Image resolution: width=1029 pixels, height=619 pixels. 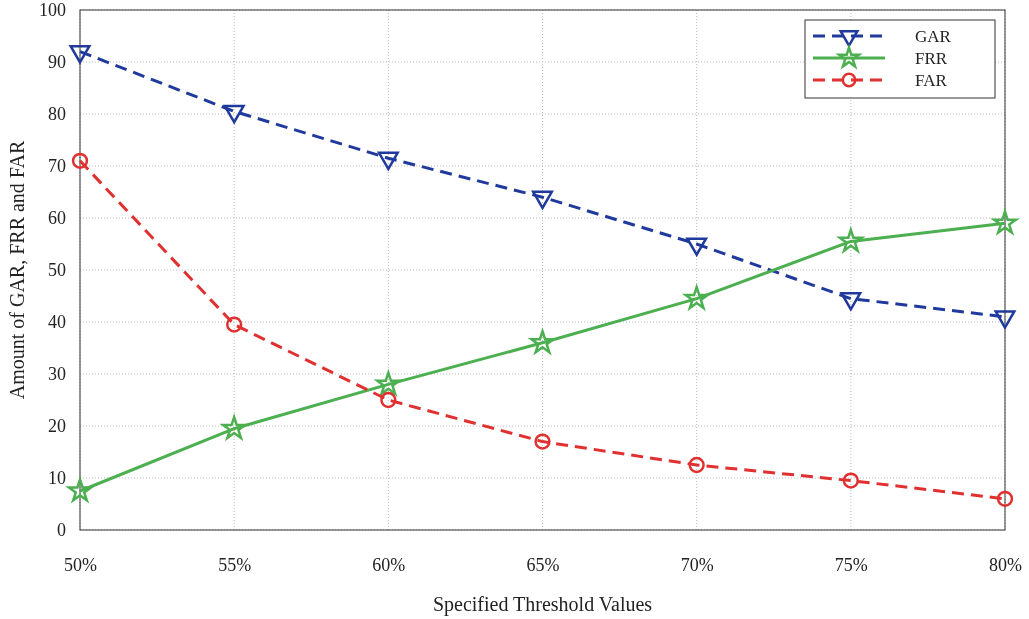 What do you see at coordinates (57, 114) in the screenshot?
I see `y-tick-label: 80` at bounding box center [57, 114].